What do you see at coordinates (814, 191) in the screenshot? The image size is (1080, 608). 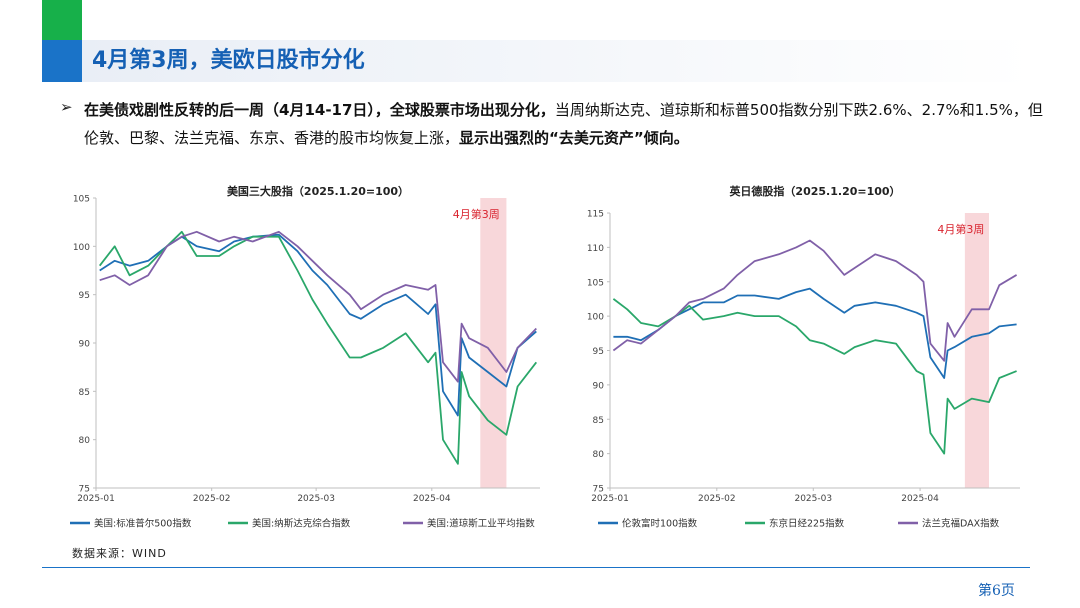 I see `chart-title: 英日德股指（2025.1.20=100）` at bounding box center [814, 191].